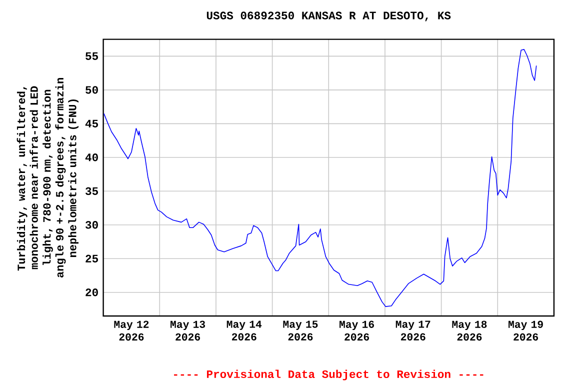 This screenshot has width=576, height=385. What do you see at coordinates (92, 225) in the screenshot?
I see `y-tick-label: 30` at bounding box center [92, 225].